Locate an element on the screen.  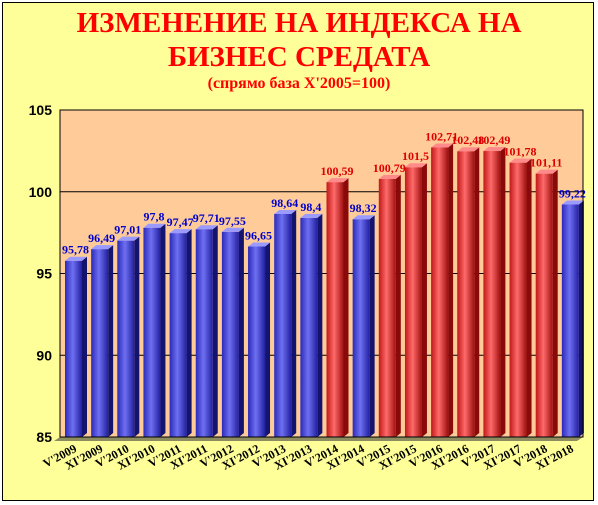
data-label: 101,11 is located at coordinates (546, 163).